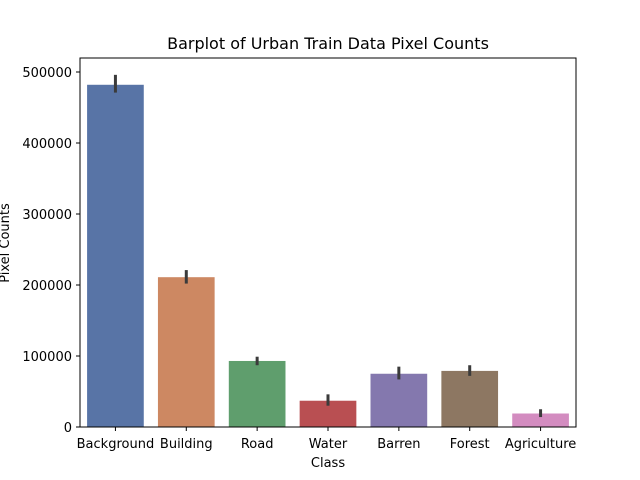 This screenshot has width=640, height=480. What do you see at coordinates (398, 444) in the screenshot?
I see `x-tick-label: Barren` at bounding box center [398, 444].